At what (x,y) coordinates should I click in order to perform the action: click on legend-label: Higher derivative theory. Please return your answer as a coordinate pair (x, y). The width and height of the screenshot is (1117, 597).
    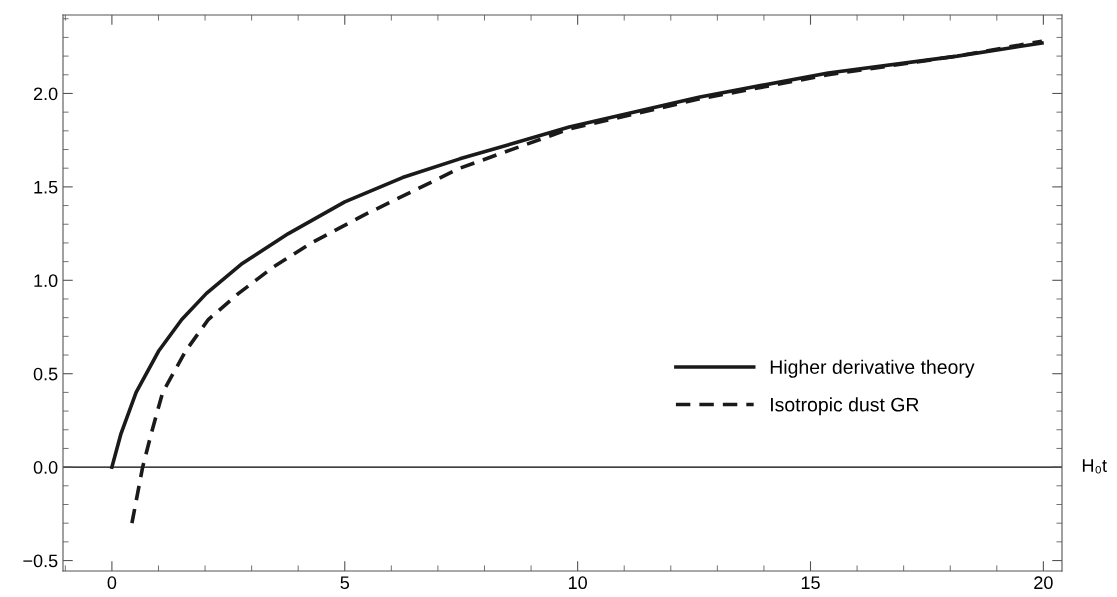
    Looking at the image, I should click on (872, 368).